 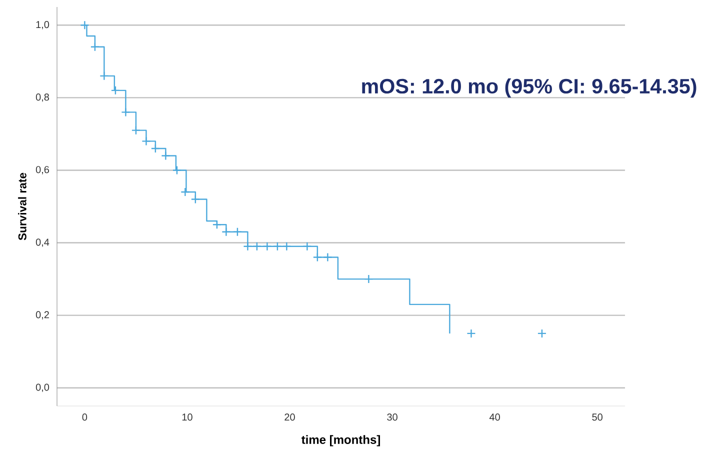 What do you see at coordinates (43, 98) in the screenshot?
I see `y-tick-label: 0,8` at bounding box center [43, 98].